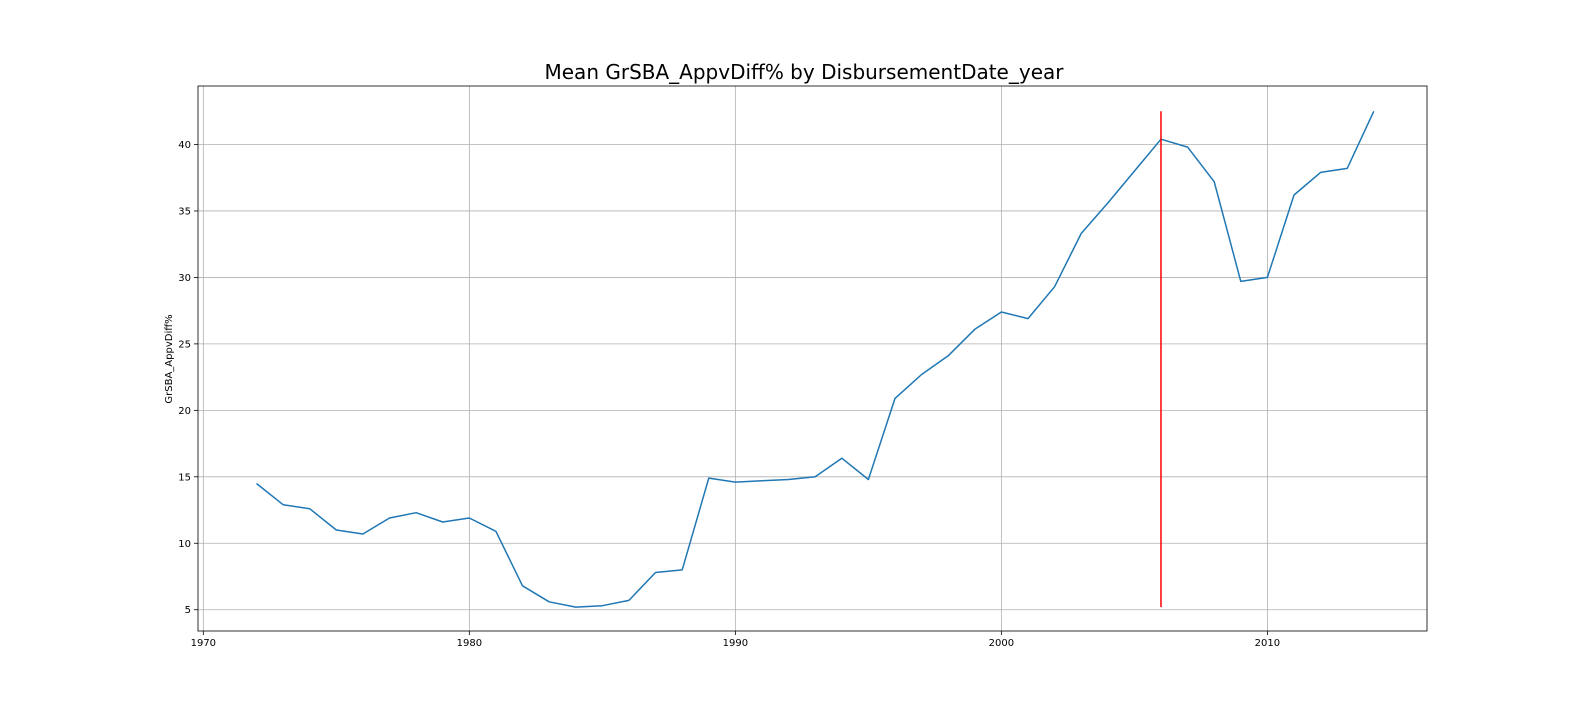 The width and height of the screenshot is (1584, 720). Describe the element at coordinates (184, 145) in the screenshot. I see `y-tick-label: 40` at that location.